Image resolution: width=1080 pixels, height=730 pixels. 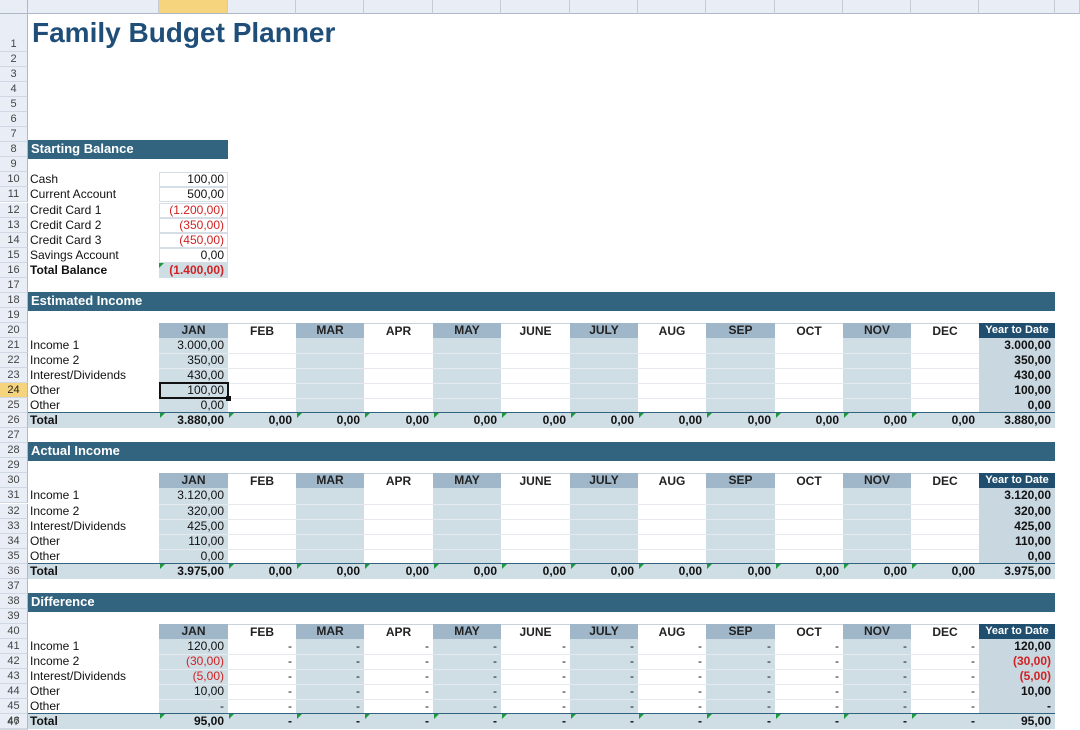 I want to click on jan-value-cell: (5,00), so click(x=208, y=676).